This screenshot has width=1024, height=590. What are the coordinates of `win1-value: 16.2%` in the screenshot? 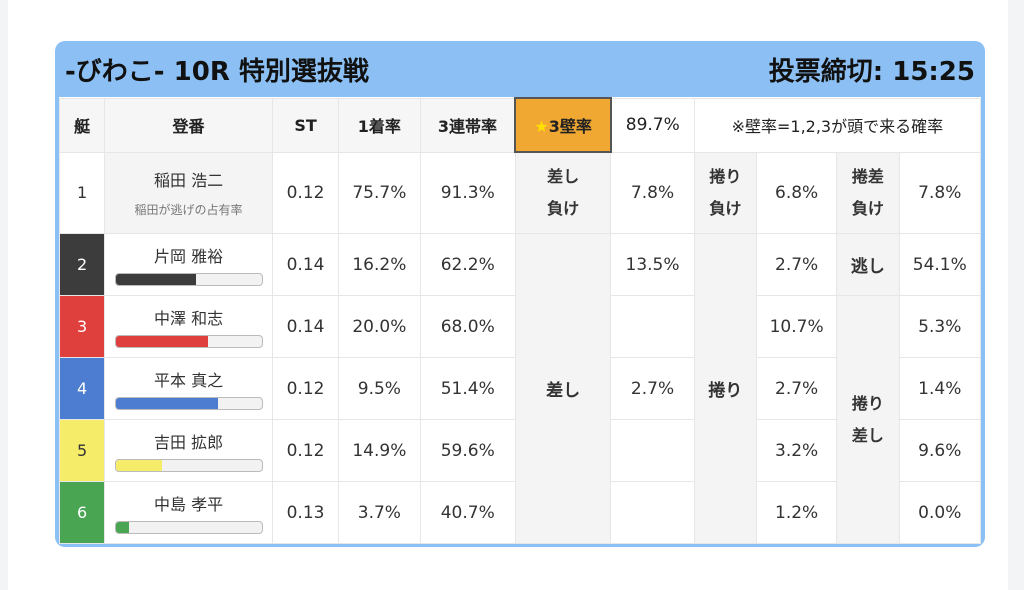 It's located at (379, 264).